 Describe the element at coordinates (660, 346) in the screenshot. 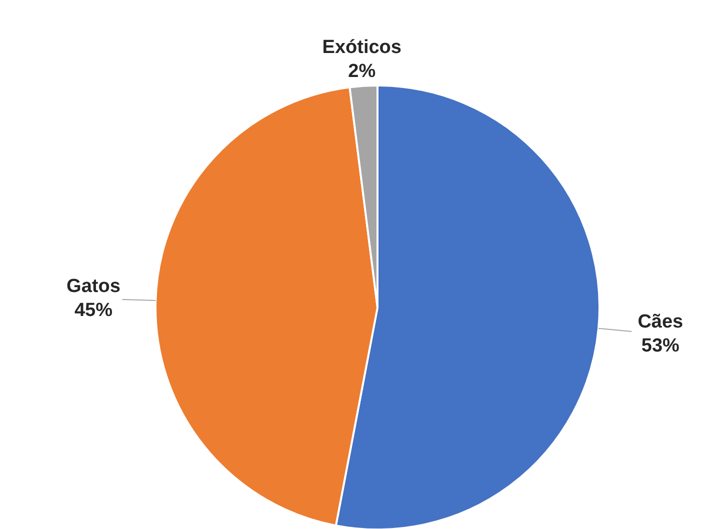

I see `data-label: 53%` at that location.